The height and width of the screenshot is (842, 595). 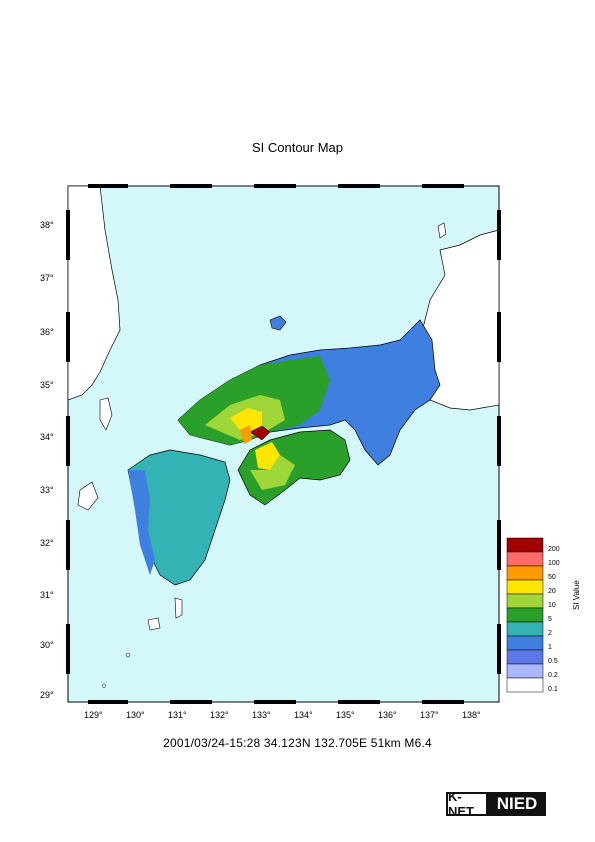 What do you see at coordinates (47, 595) in the screenshot?
I see `lat-label: 31°` at bounding box center [47, 595].